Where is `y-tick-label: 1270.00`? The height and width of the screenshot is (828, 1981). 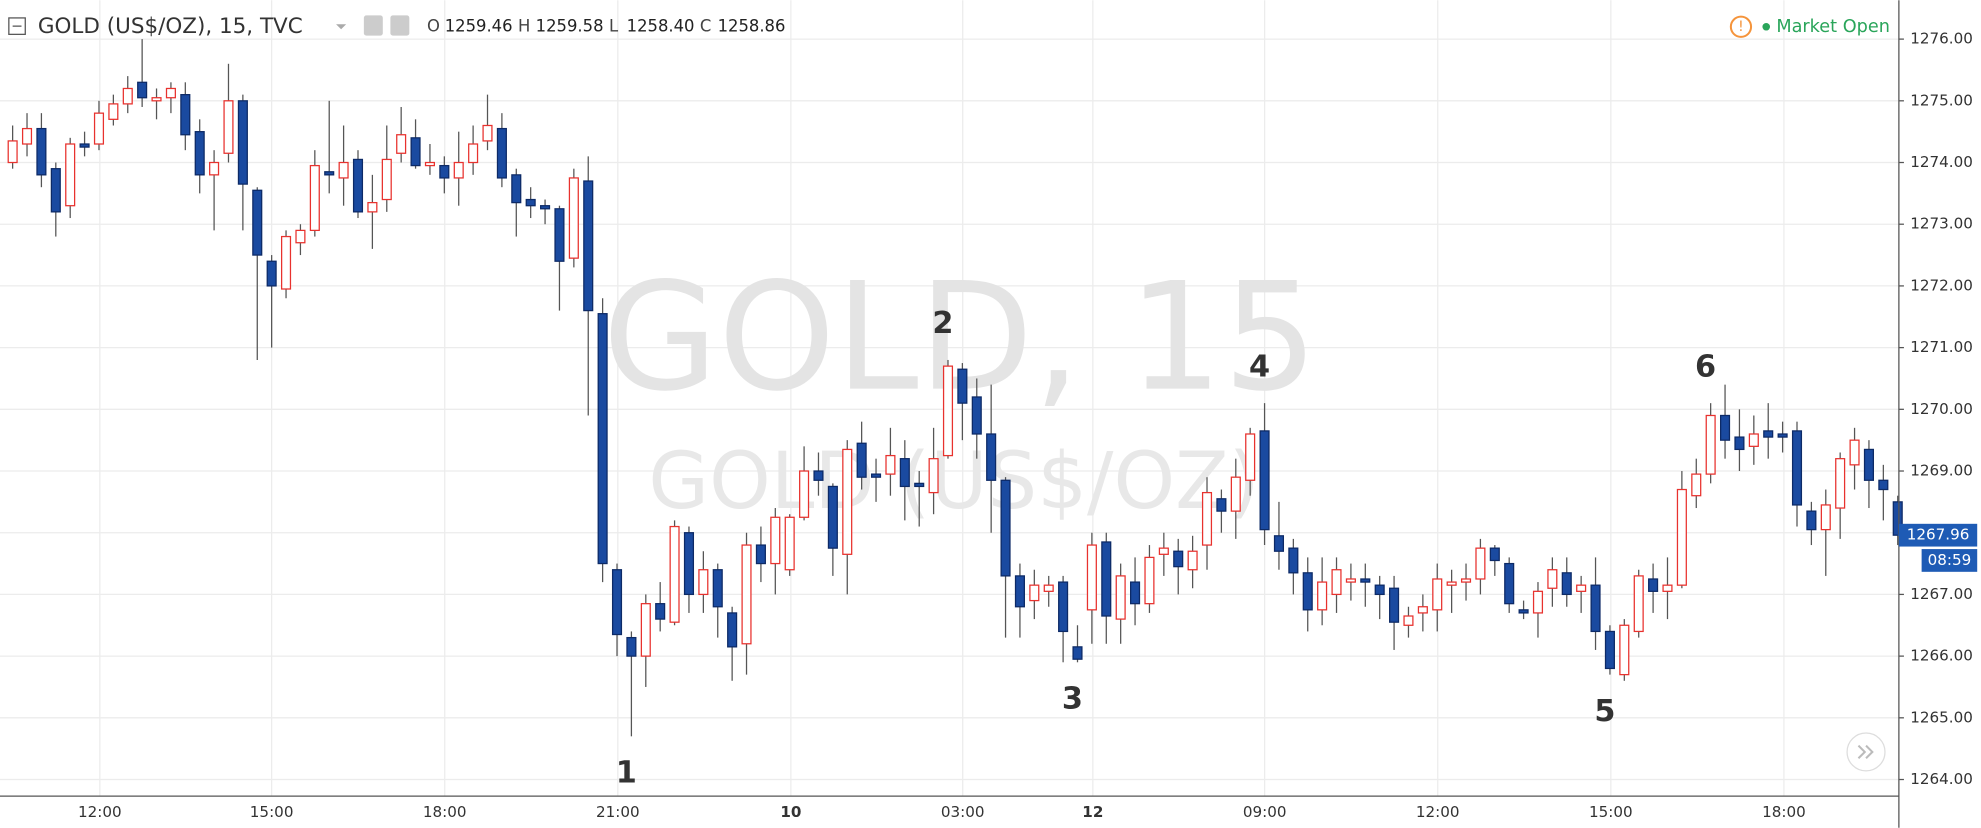
y-tick-label: 1270.00 is located at coordinates (1941, 409).